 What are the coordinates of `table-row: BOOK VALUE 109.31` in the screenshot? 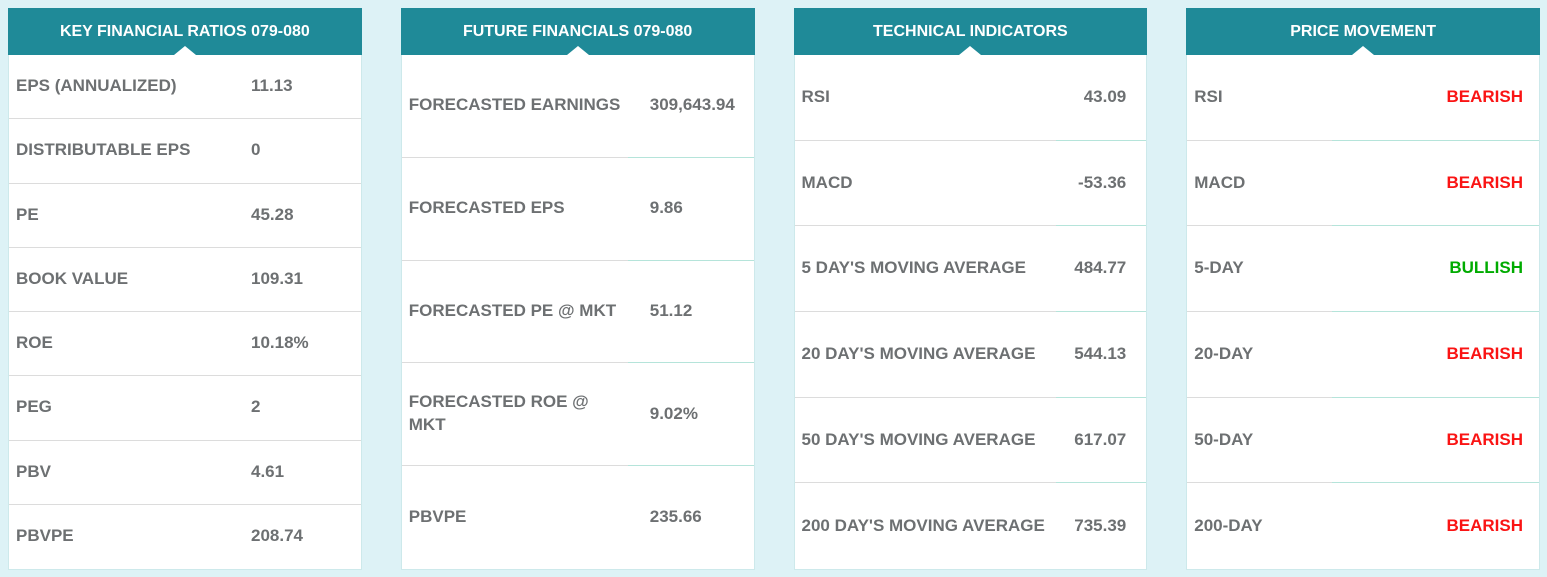 It's located at (185, 280).